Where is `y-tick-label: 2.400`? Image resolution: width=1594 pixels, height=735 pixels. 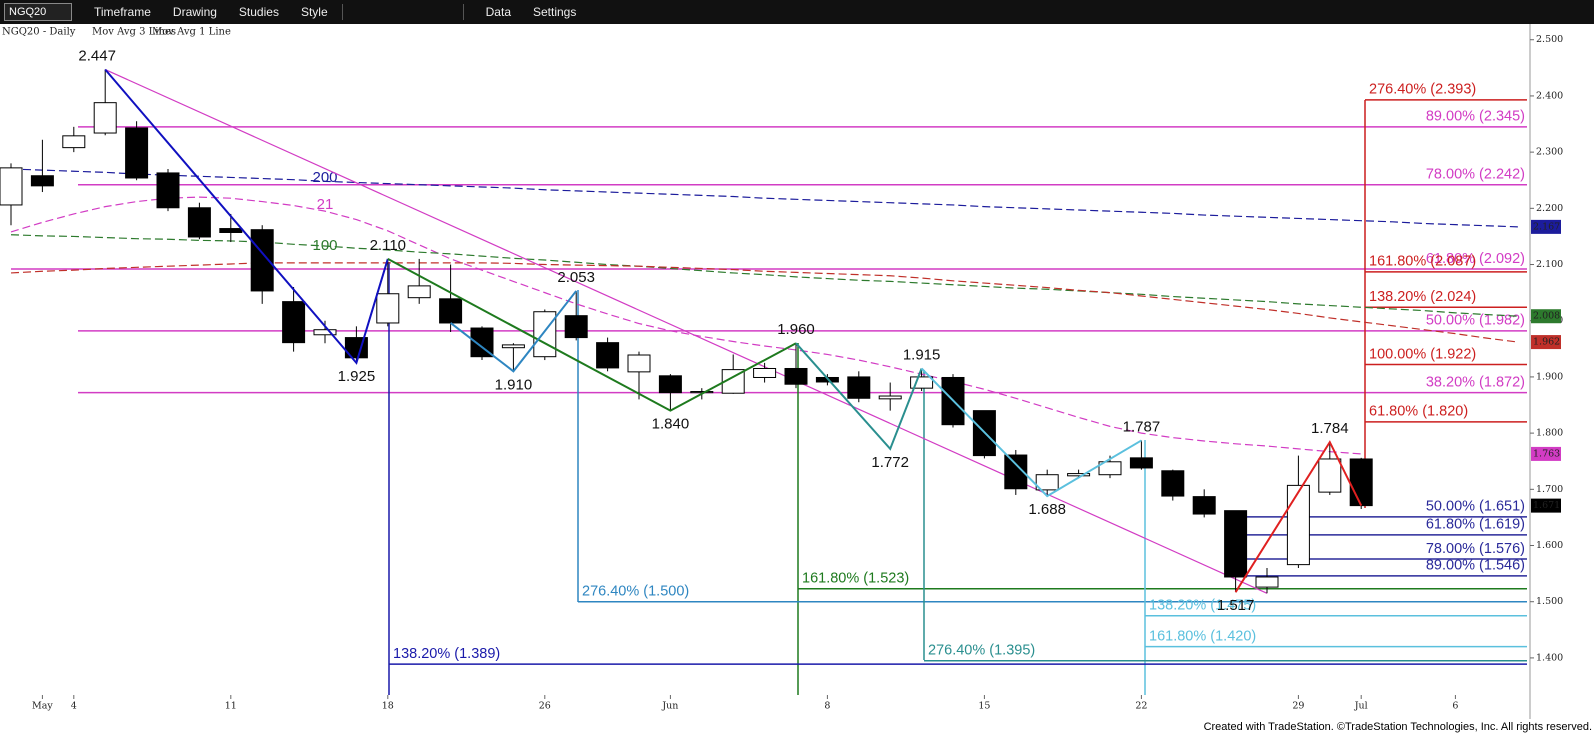
y-tick-label: 2.400 is located at coordinates (1549, 95).